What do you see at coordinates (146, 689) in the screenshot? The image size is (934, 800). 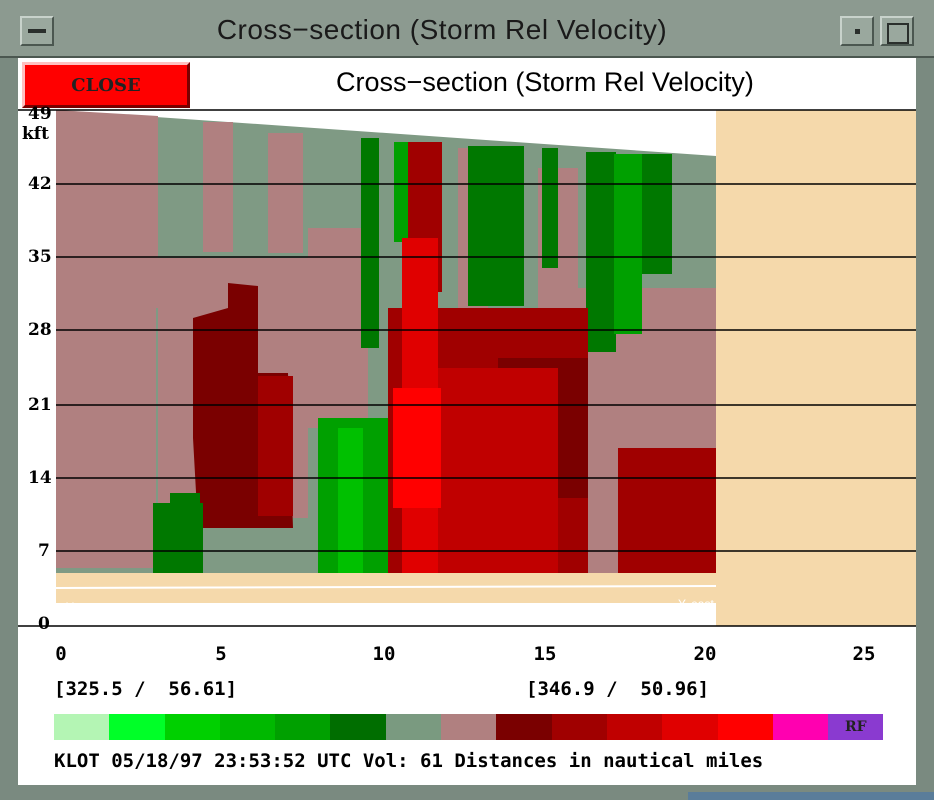 I see `left-endpoint-coord: [325.5 / 56.61]` at bounding box center [146, 689].